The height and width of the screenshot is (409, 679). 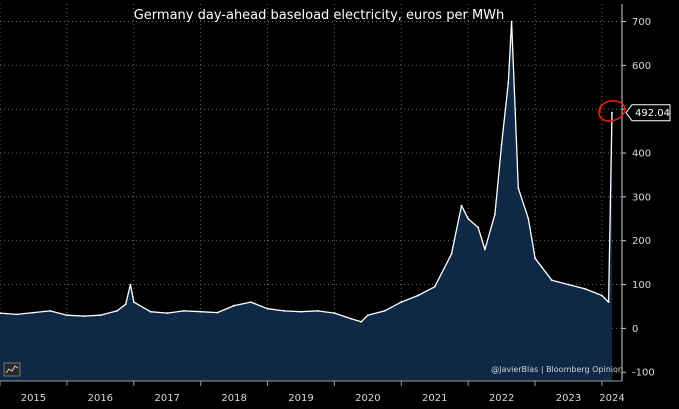 What do you see at coordinates (557, 369) in the screenshot?
I see `credit-text: @JavierBlas | Bloomberg Opinion` at bounding box center [557, 369].